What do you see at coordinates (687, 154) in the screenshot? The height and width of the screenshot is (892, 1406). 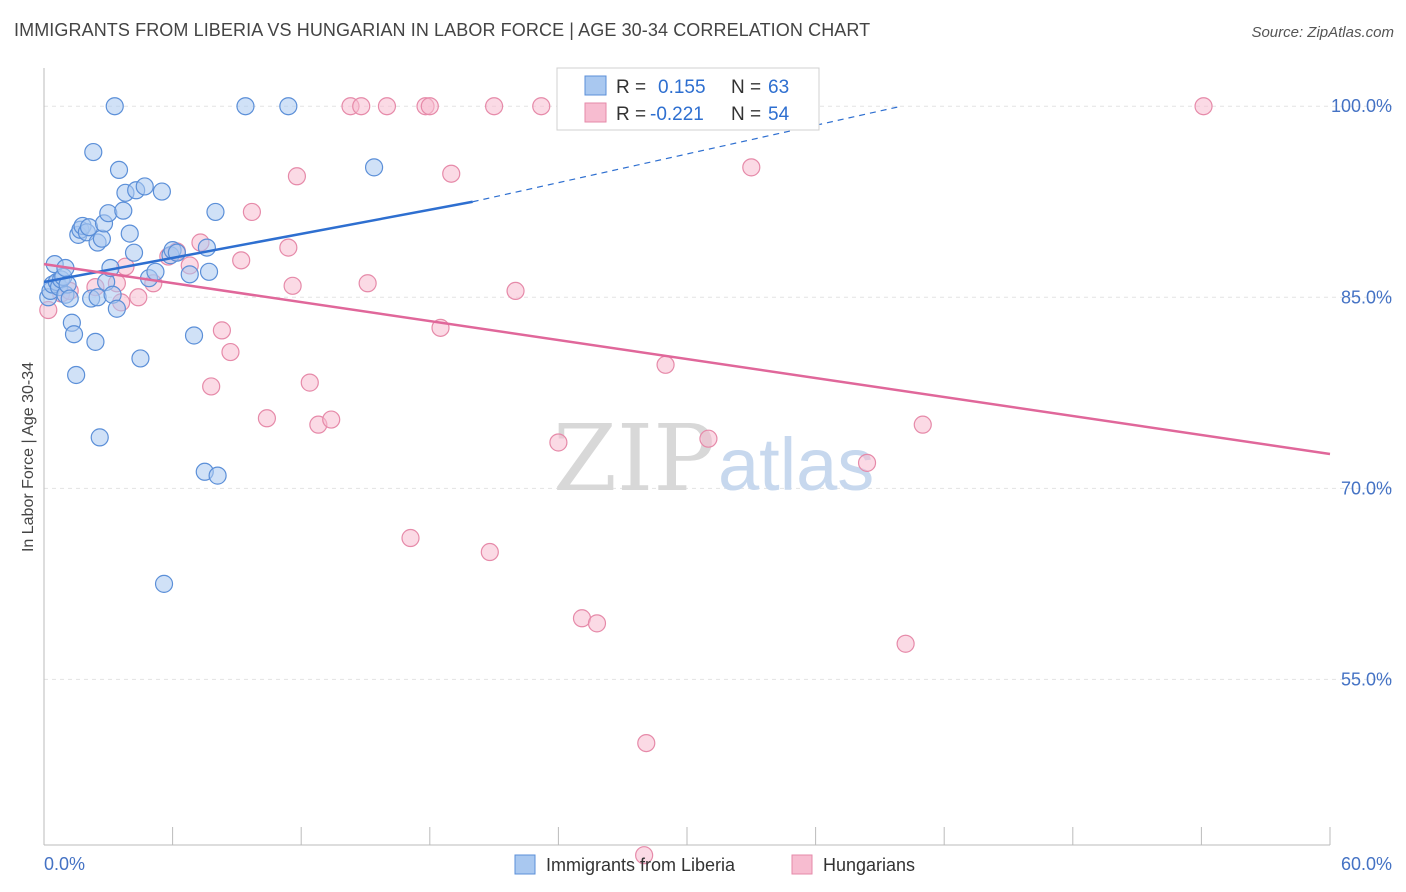 I see `liberia-trend-extension` at bounding box center [687, 154].